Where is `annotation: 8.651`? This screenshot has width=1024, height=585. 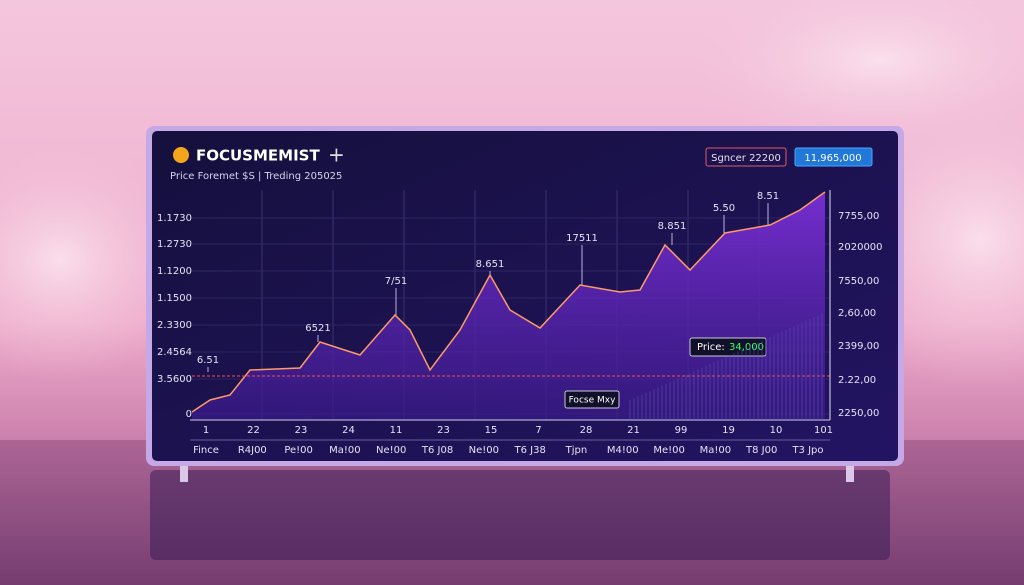
annotation: 8.651 is located at coordinates (490, 264).